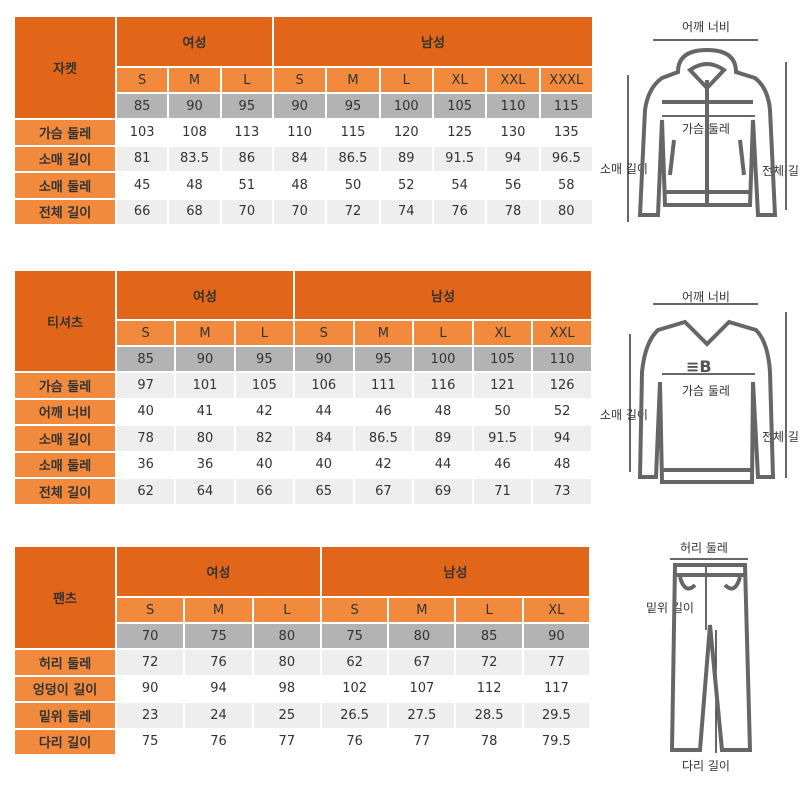  What do you see at coordinates (706, 27) in the screenshot?
I see `jacket-shoulder-label: 어깨 너비` at bounding box center [706, 27].